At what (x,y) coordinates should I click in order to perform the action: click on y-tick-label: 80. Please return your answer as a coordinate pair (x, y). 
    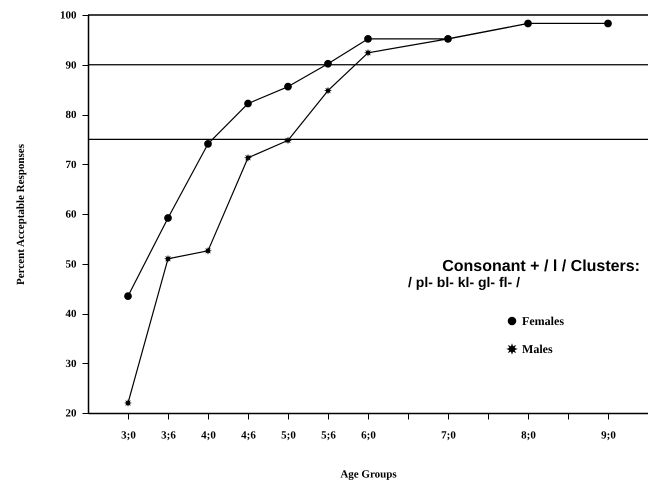
    Looking at the image, I should click on (71, 115).